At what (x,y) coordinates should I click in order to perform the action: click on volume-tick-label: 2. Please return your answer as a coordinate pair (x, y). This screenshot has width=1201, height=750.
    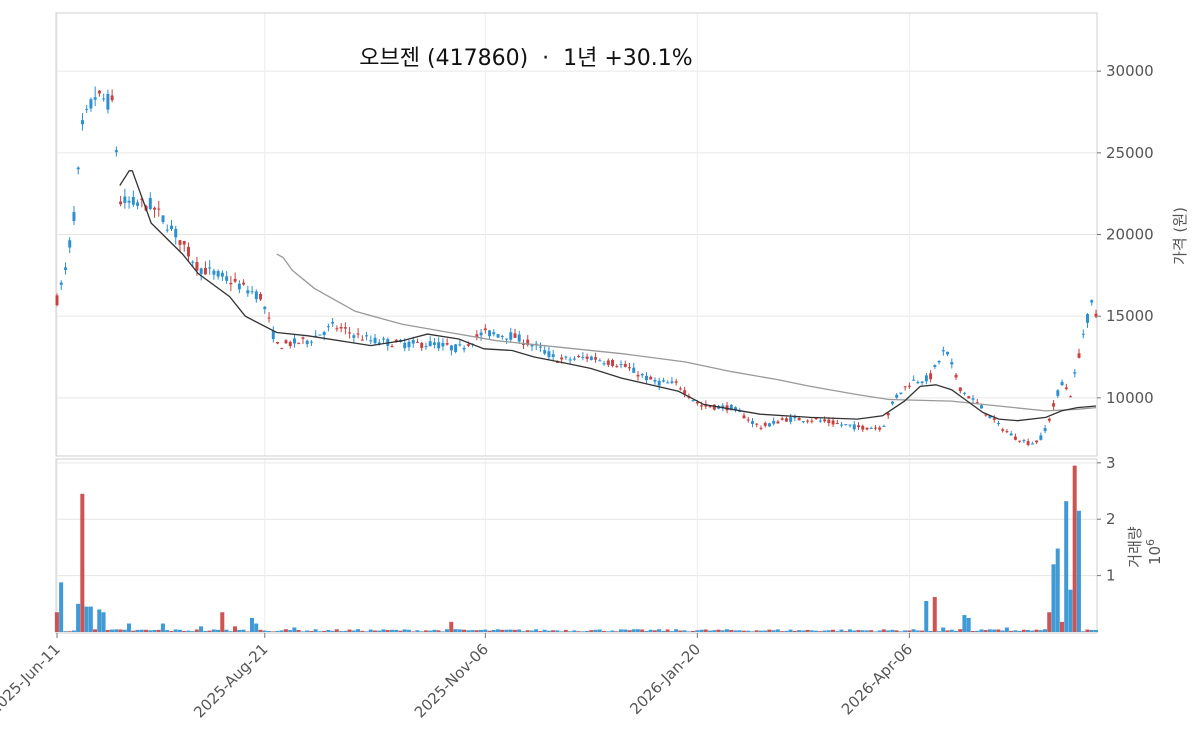
    Looking at the image, I should click on (1111, 519).